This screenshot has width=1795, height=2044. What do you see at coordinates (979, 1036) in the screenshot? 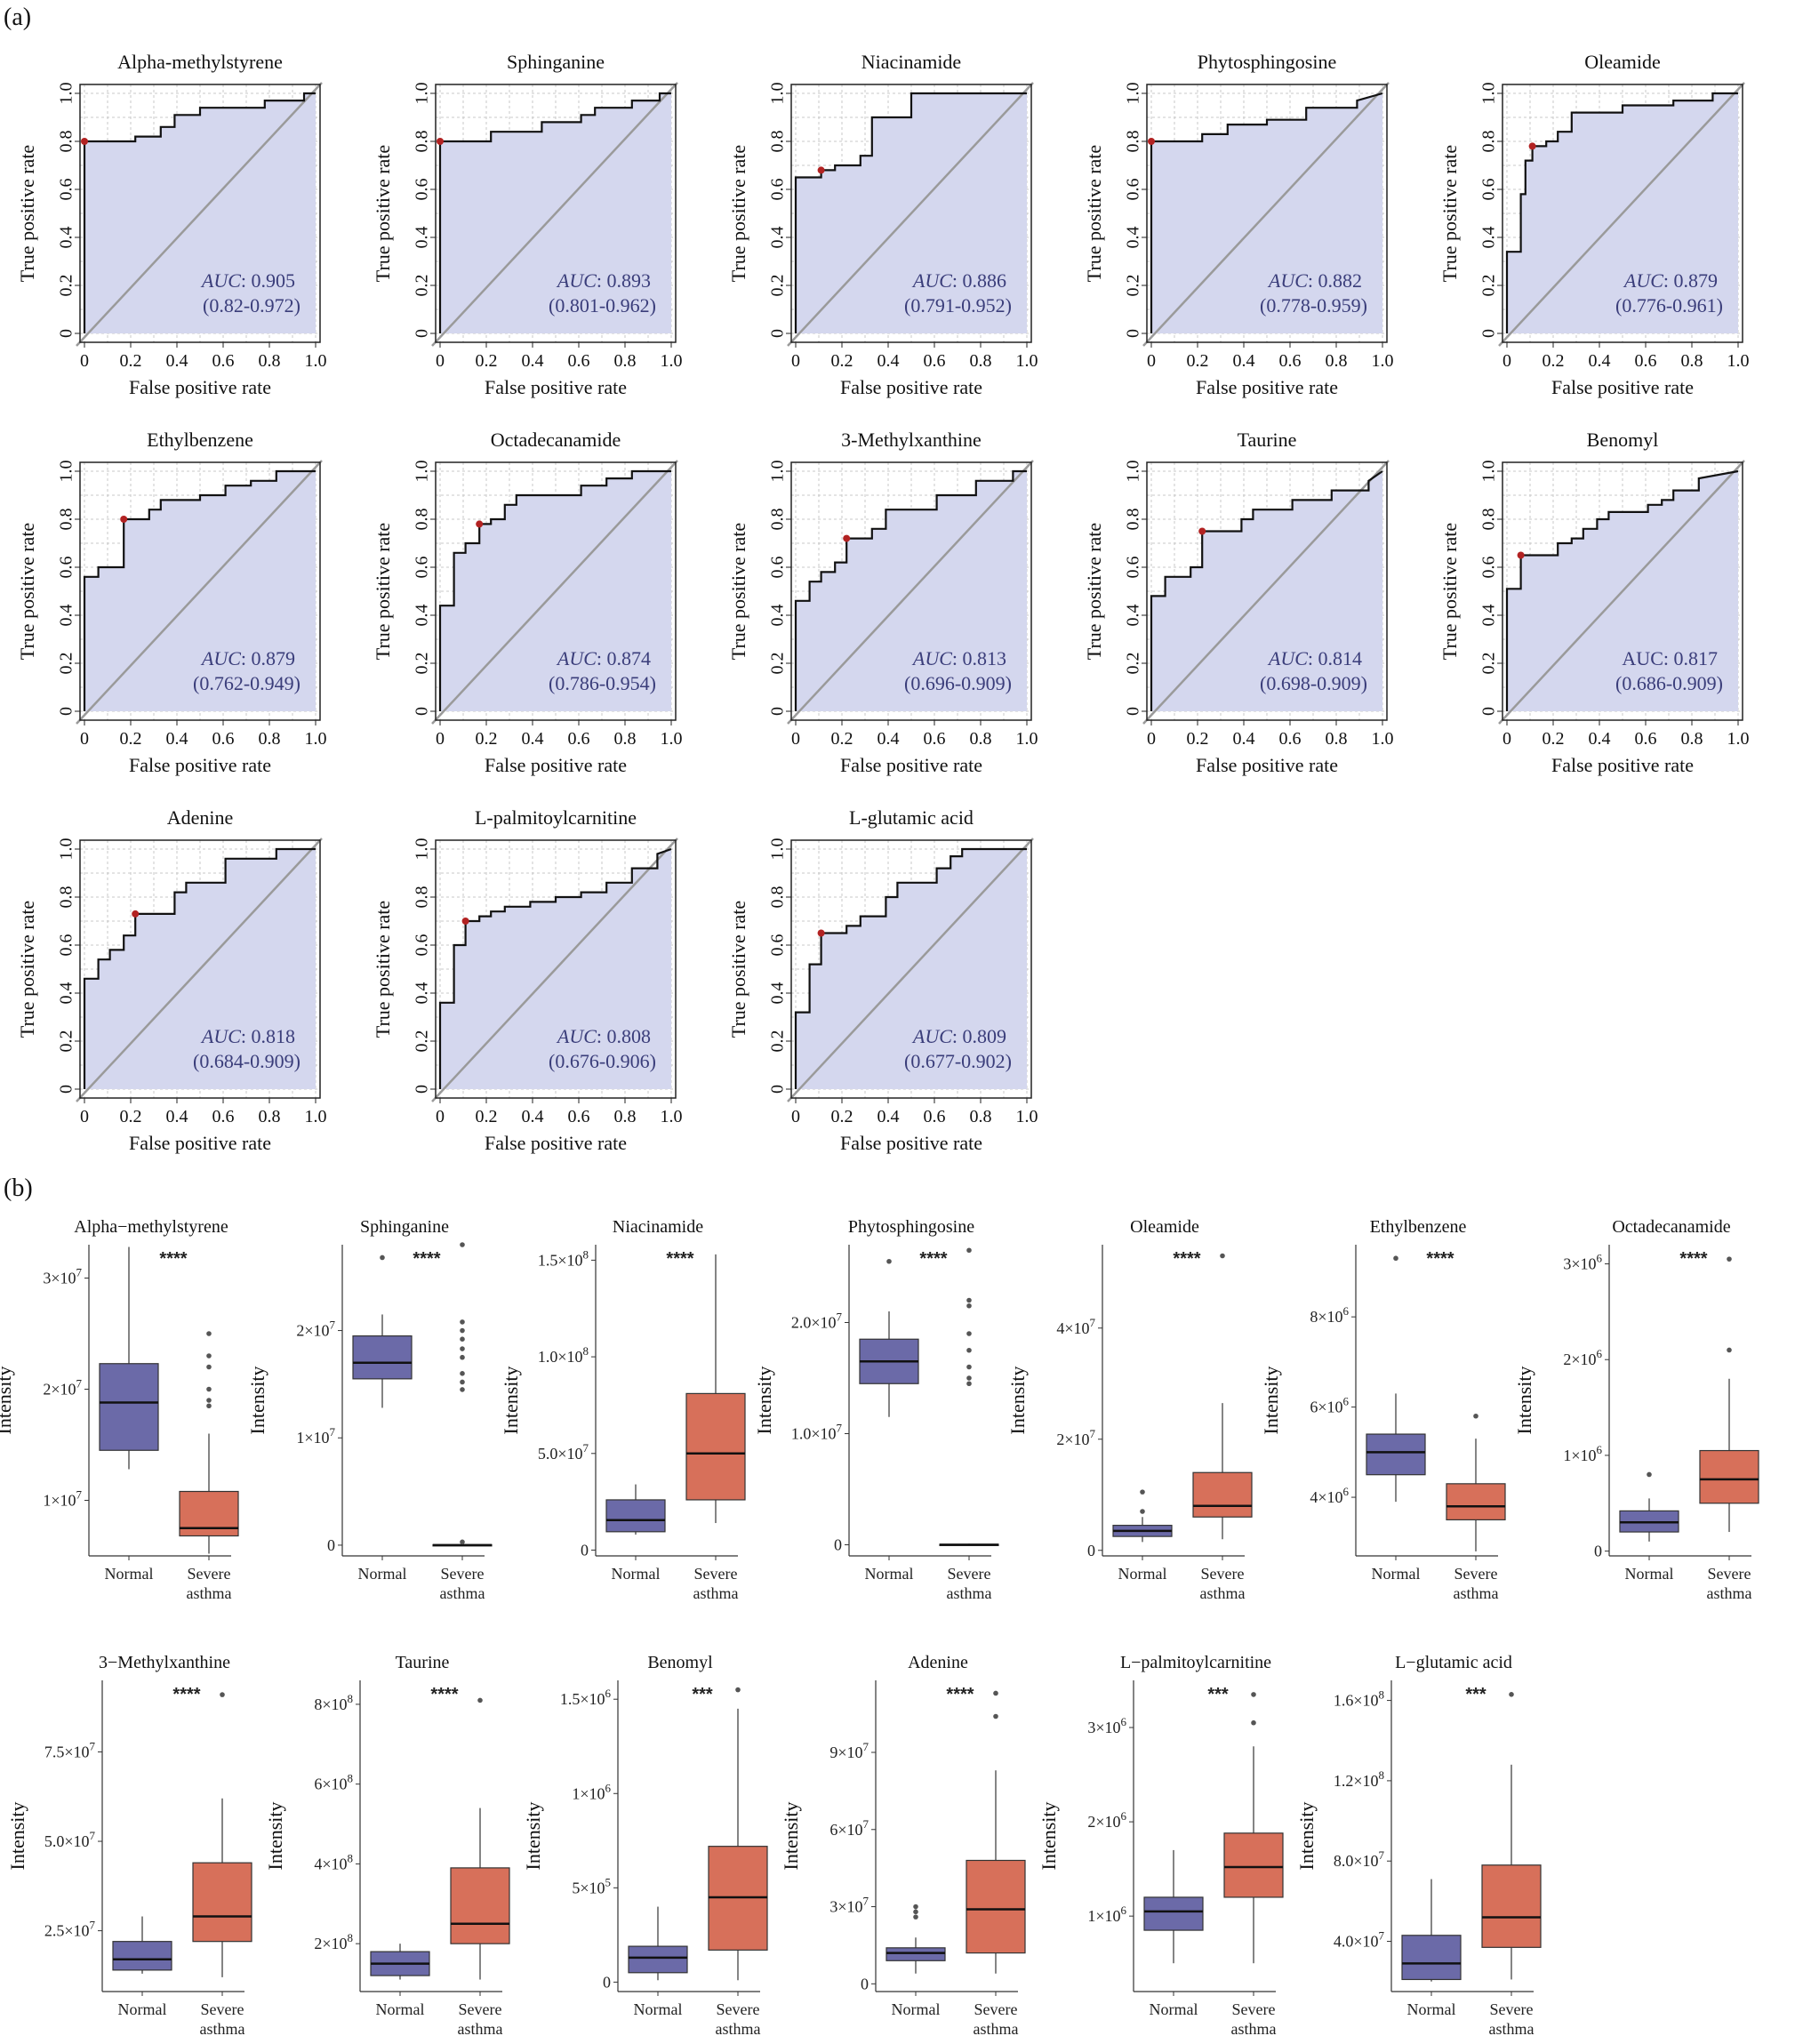
I see `auc-number: : 0.809` at bounding box center [979, 1036].